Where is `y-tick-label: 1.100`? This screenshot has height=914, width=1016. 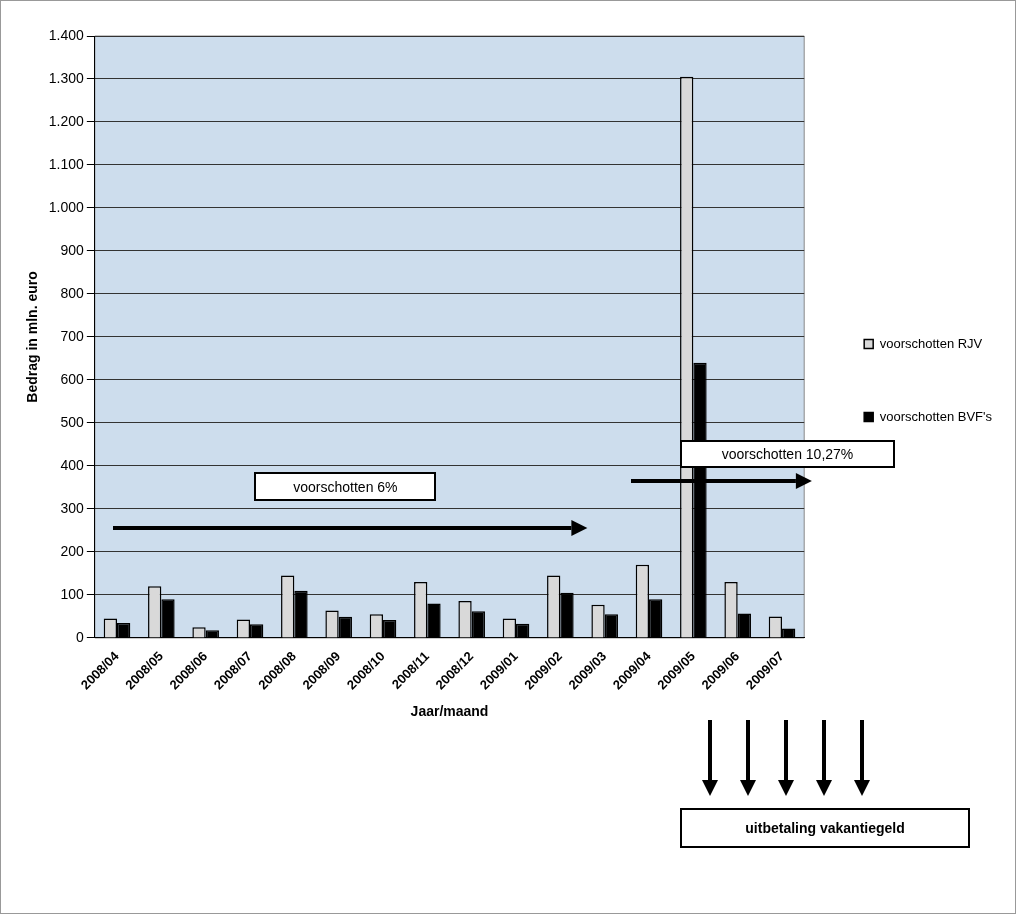
y-tick-label: 1.100 is located at coordinates (66, 163).